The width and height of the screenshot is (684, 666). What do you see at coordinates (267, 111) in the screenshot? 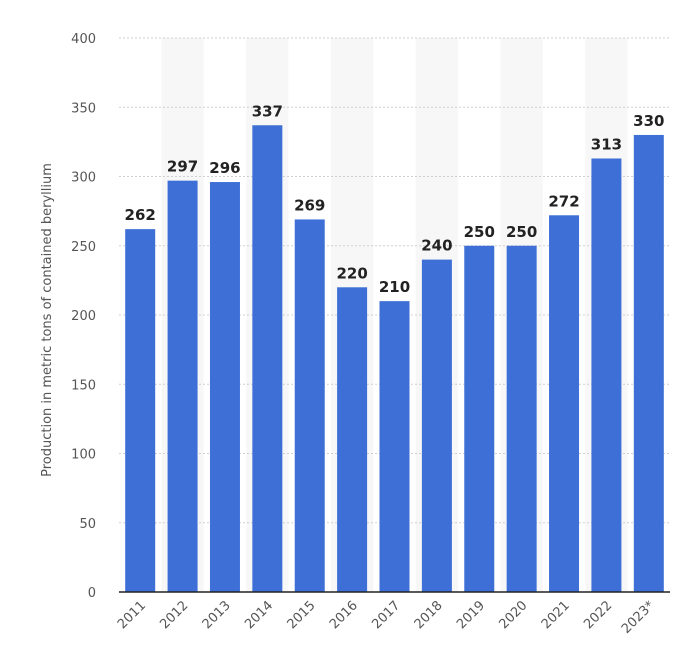
I see `data-label-2014: 337` at bounding box center [267, 111].